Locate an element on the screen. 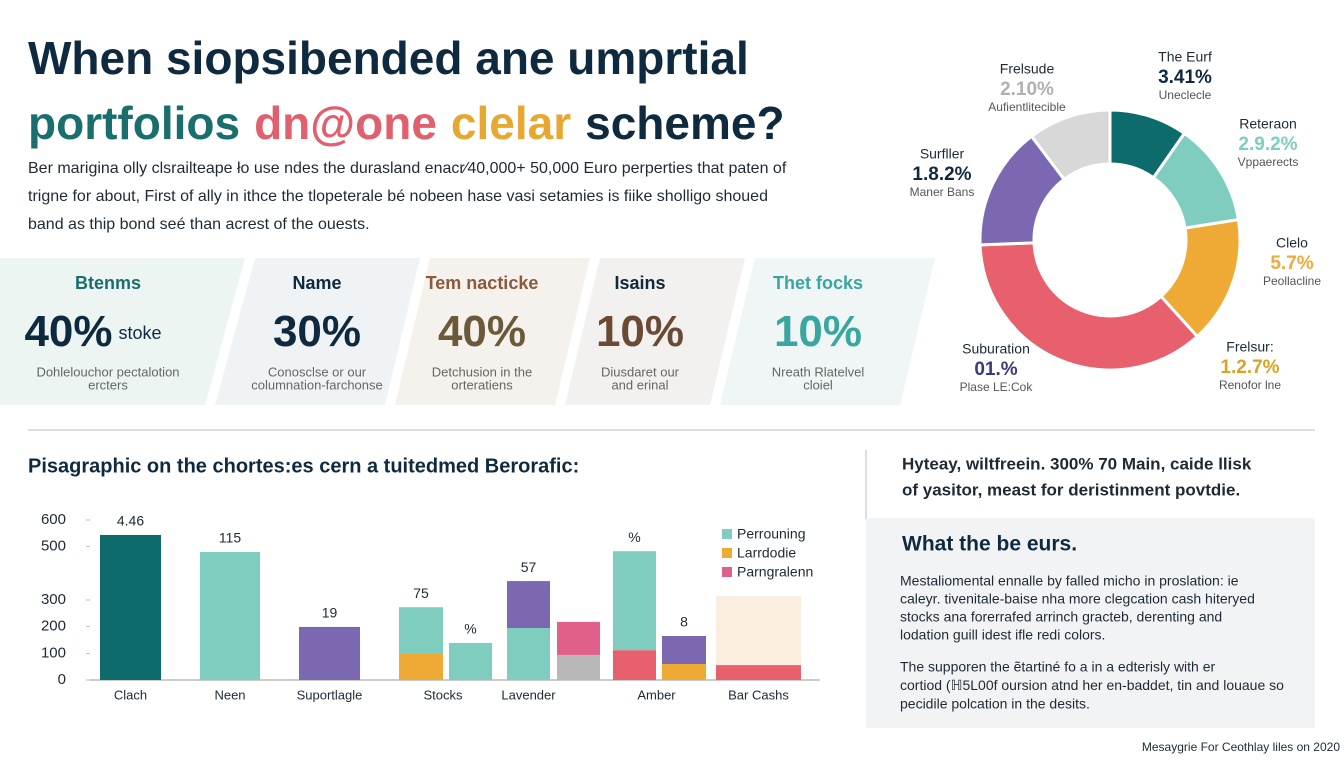 This screenshot has height=768, width=1344. bar-top-label: 75 is located at coordinates (421, 593).